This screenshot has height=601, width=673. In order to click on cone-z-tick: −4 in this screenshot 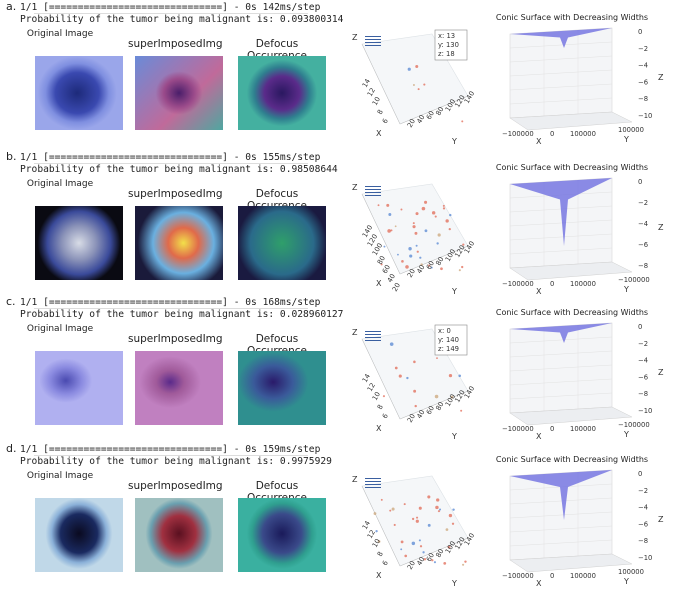, I will do `click(643, 224)`.